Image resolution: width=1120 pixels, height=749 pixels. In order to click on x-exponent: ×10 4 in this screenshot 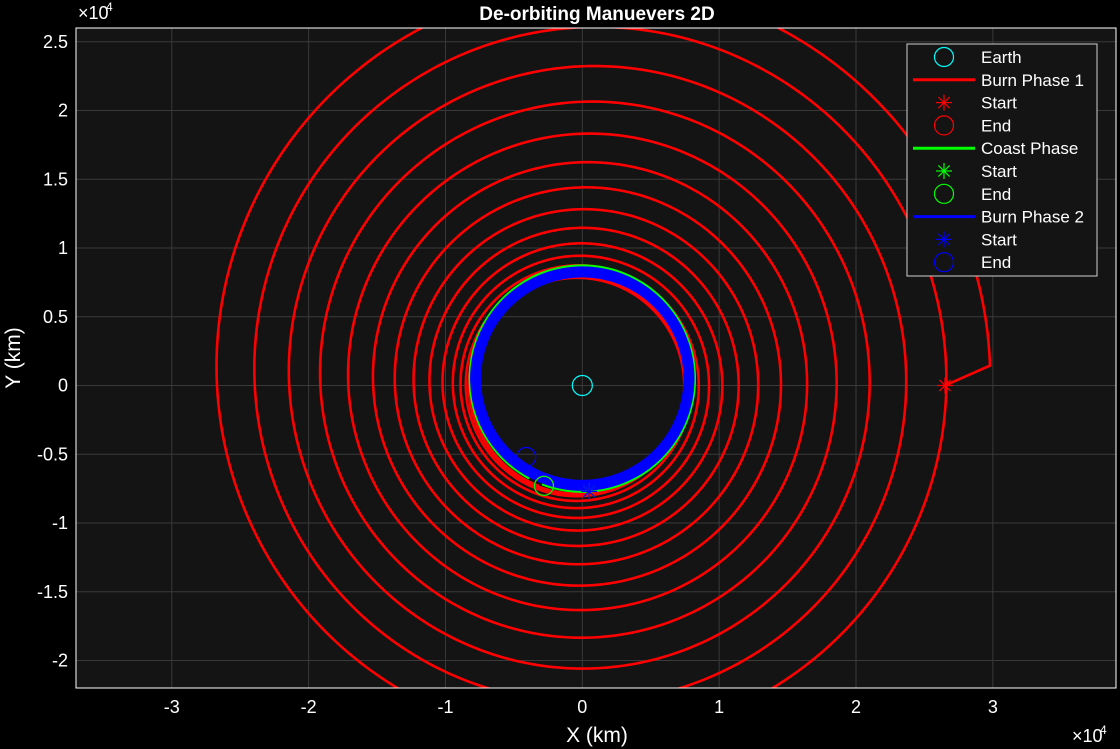, I will do `click(1089, 734)`.